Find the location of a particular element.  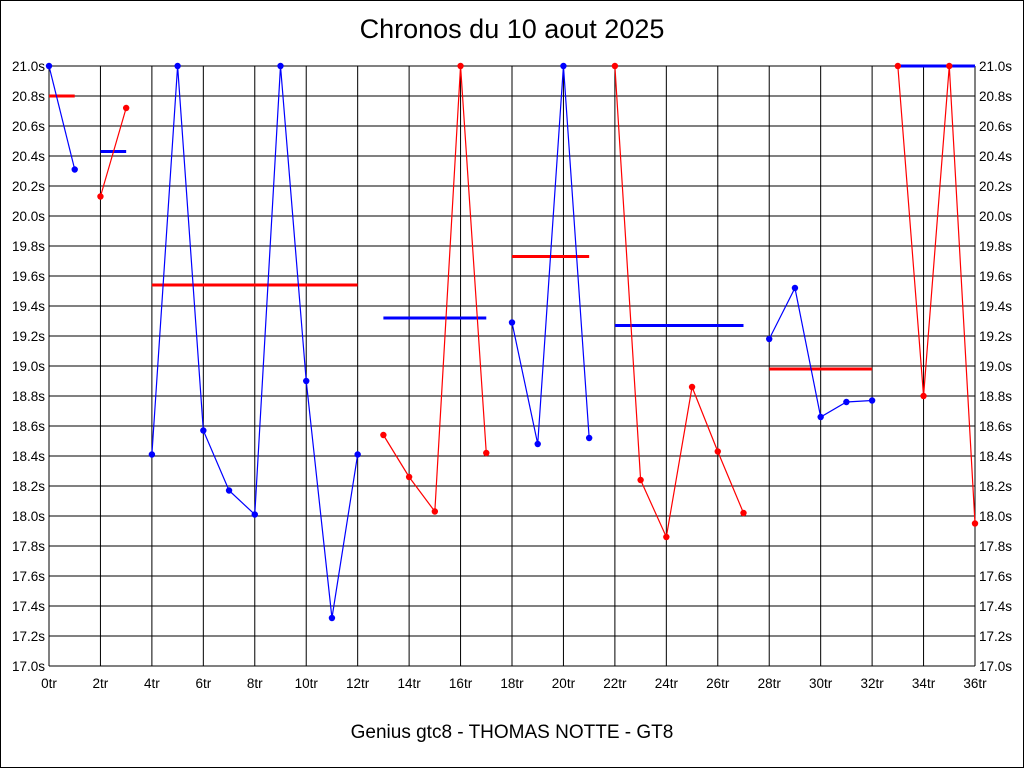

x-tick-label: 12tr is located at coordinates (358, 683).